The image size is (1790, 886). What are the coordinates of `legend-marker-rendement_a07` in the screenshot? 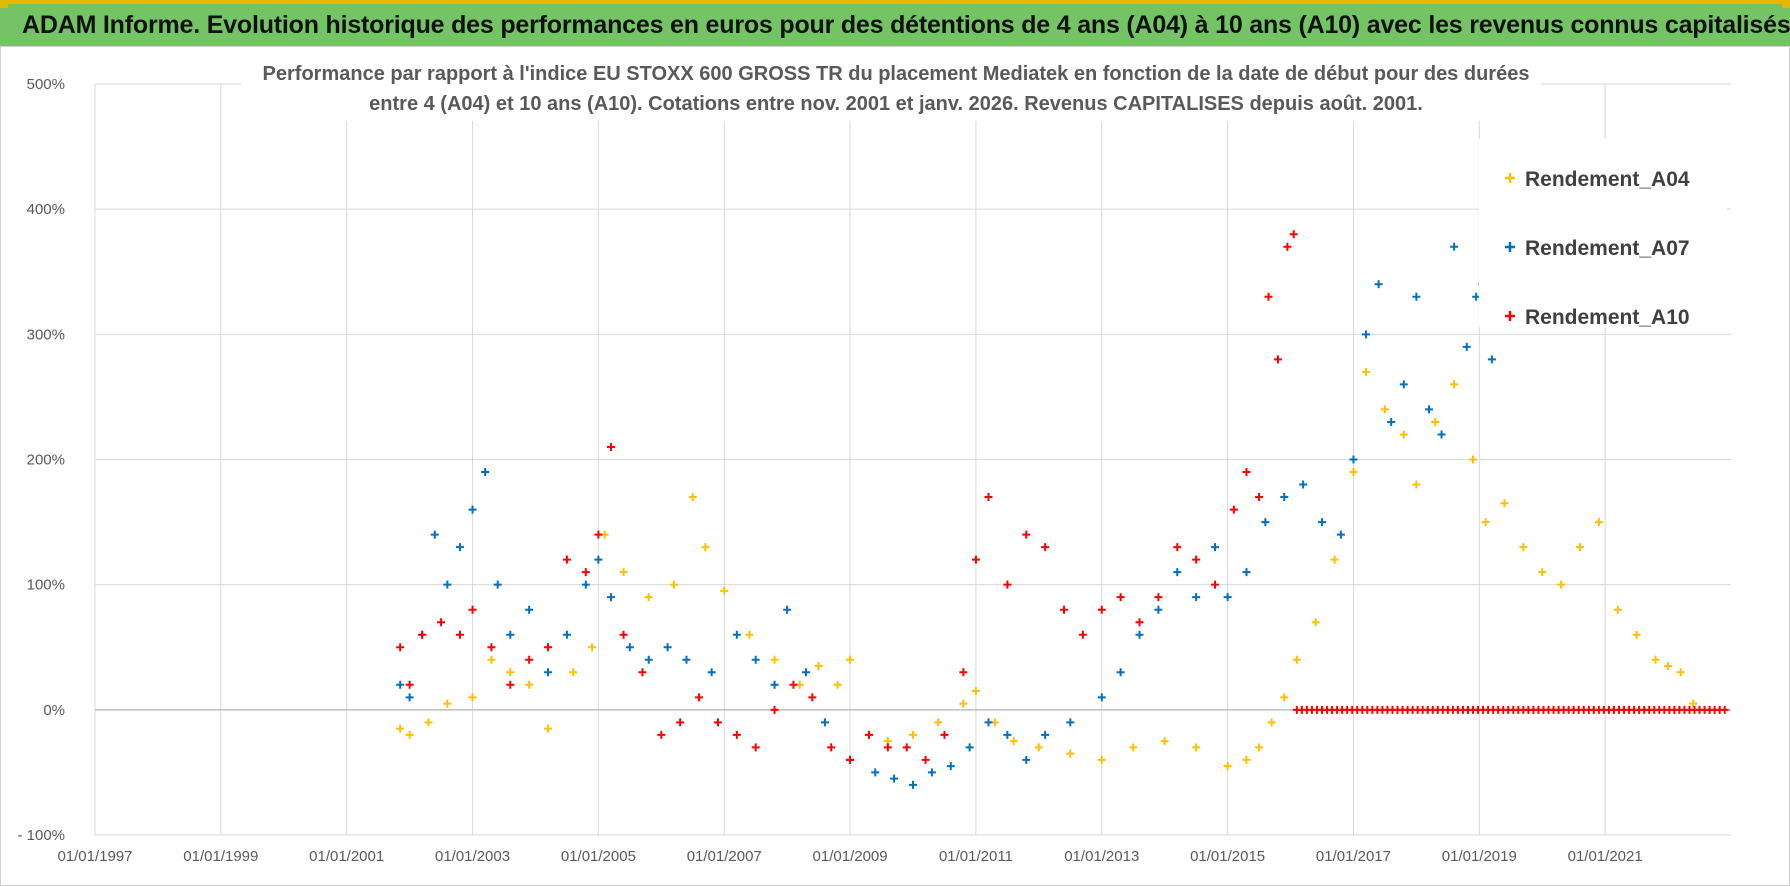 It's located at (1510, 247).